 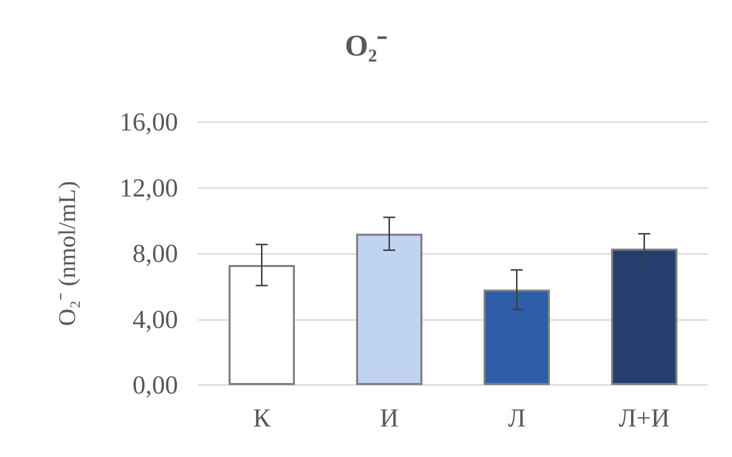 I want to click on y-tick-label: 4,00, so click(x=155, y=319).